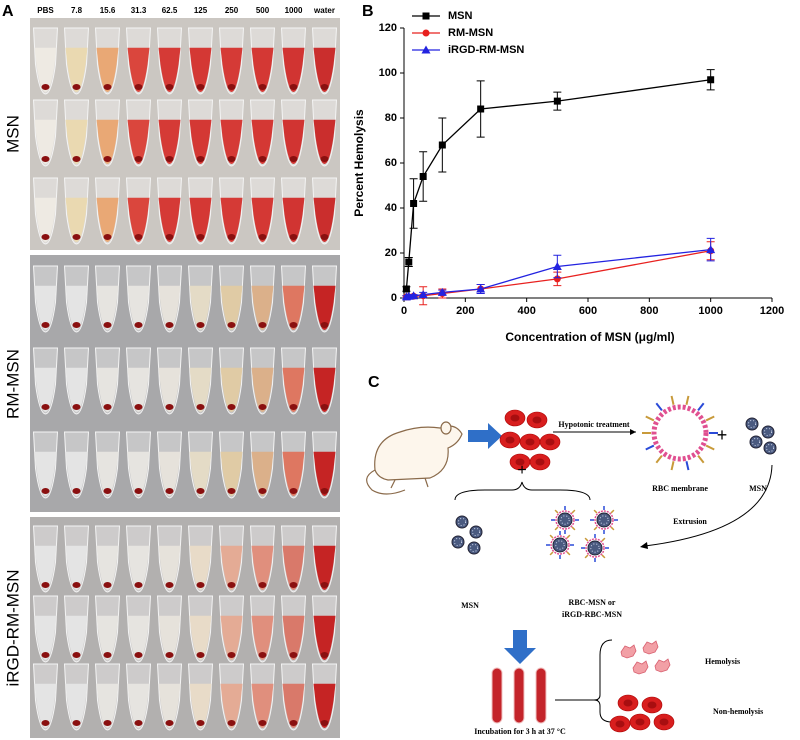 The width and height of the screenshot is (800, 740). I want to click on caption: Hemolysis, so click(722, 661).